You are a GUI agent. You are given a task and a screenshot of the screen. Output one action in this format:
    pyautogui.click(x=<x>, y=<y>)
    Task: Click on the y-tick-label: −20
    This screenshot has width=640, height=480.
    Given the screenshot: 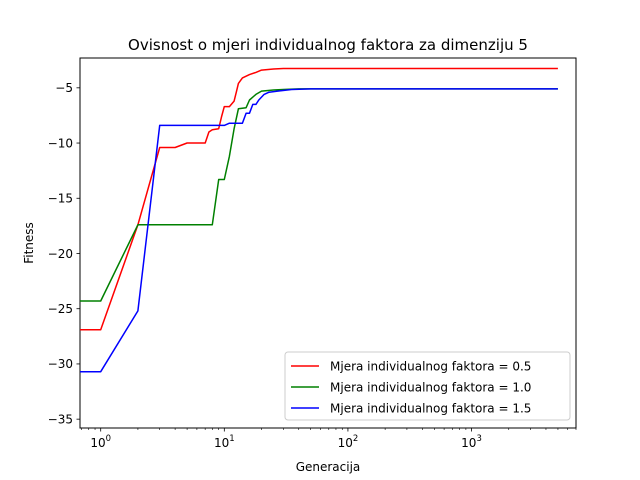 What is the action you would take?
    pyautogui.click(x=60, y=254)
    